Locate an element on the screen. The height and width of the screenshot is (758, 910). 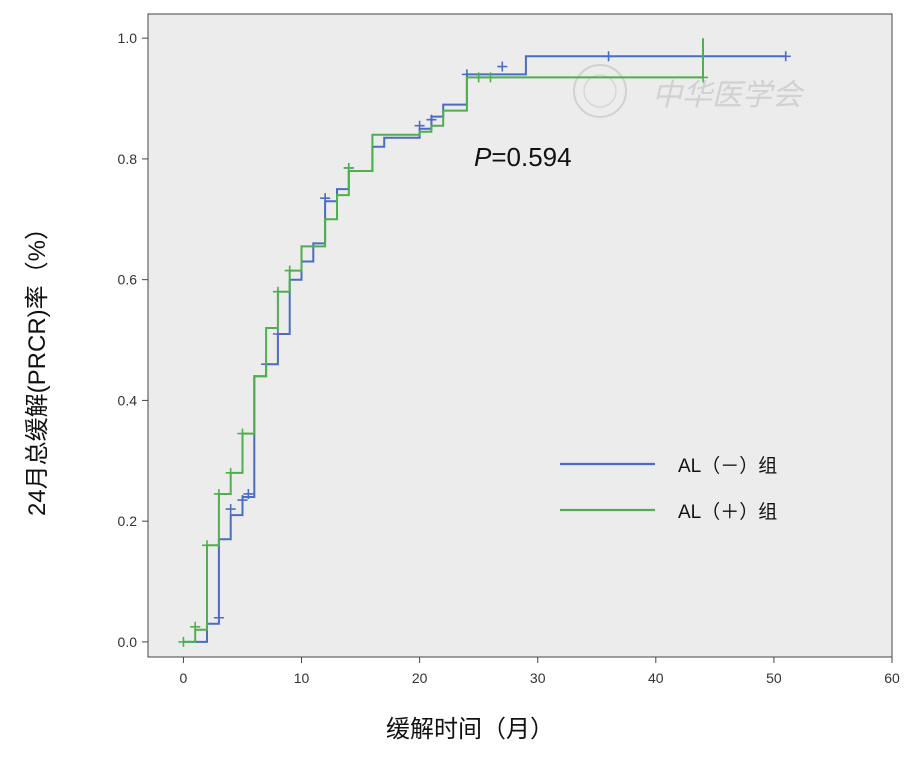
watermark: 中华医学会 is located at coordinates (689, 91).